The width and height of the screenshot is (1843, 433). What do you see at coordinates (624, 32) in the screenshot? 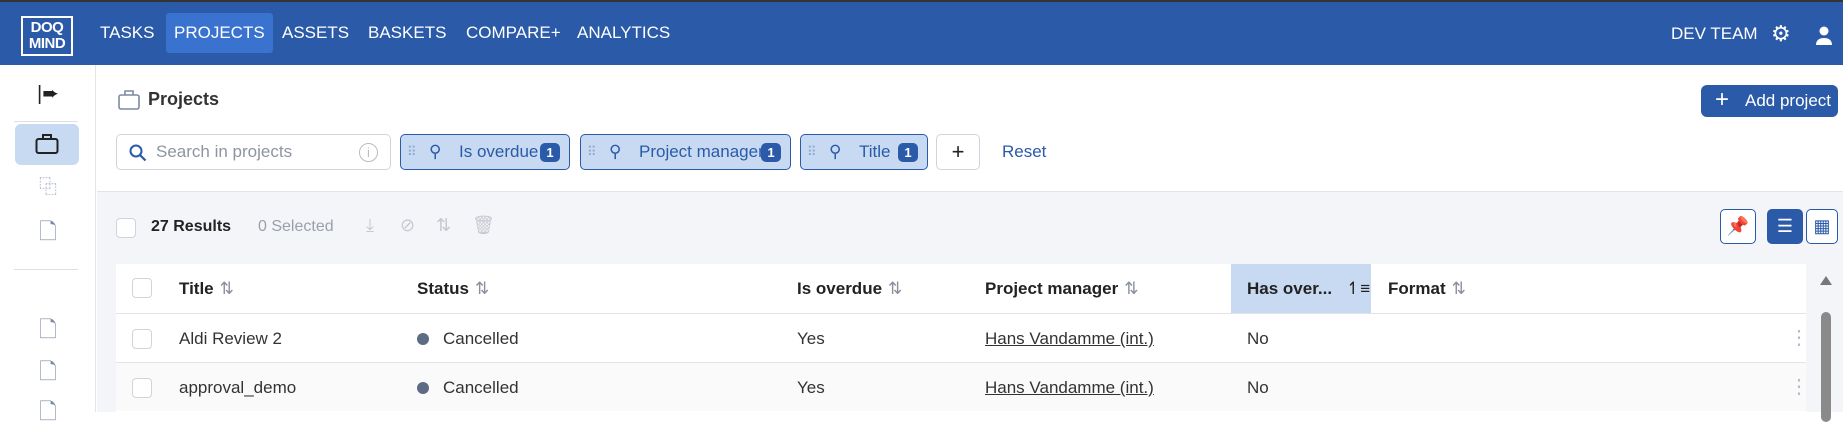
I see `nav-analytics: ANALYTICS` at bounding box center [624, 32].